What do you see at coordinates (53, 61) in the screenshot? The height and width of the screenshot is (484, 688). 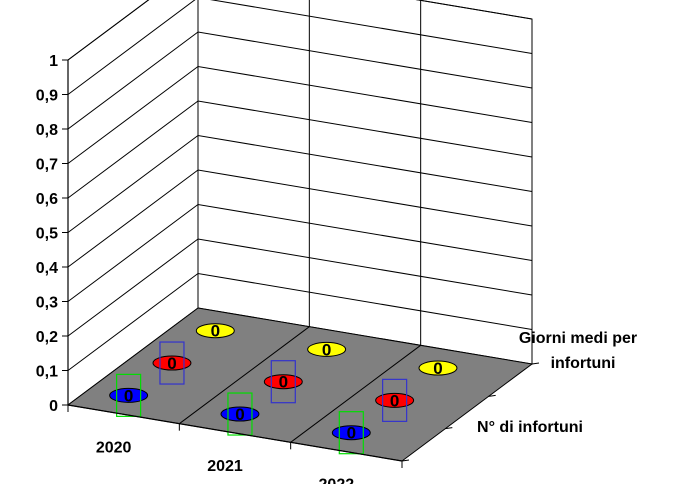 I see `y-tick-label: 1` at bounding box center [53, 61].